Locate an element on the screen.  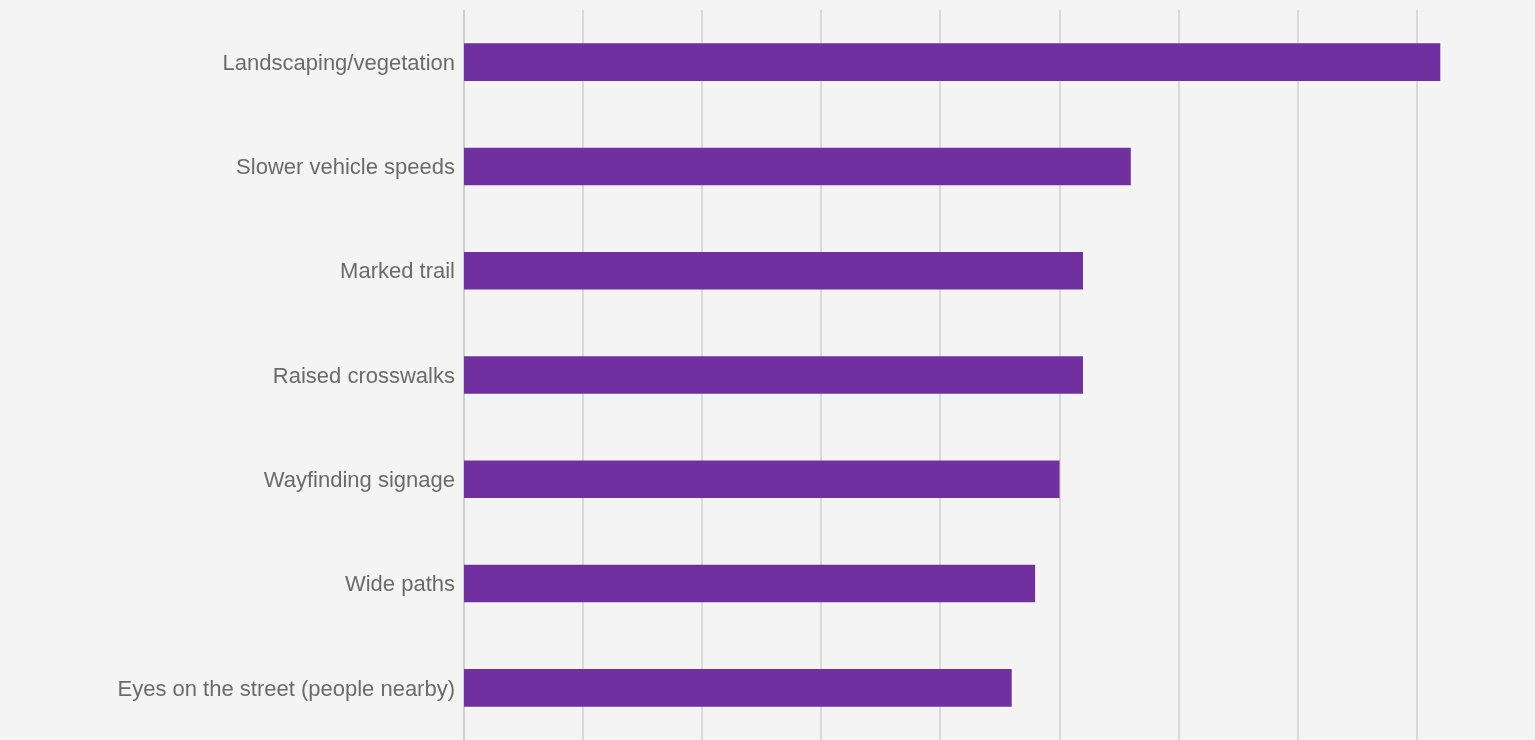
y-tick-label: Wide paths is located at coordinates (399, 584).